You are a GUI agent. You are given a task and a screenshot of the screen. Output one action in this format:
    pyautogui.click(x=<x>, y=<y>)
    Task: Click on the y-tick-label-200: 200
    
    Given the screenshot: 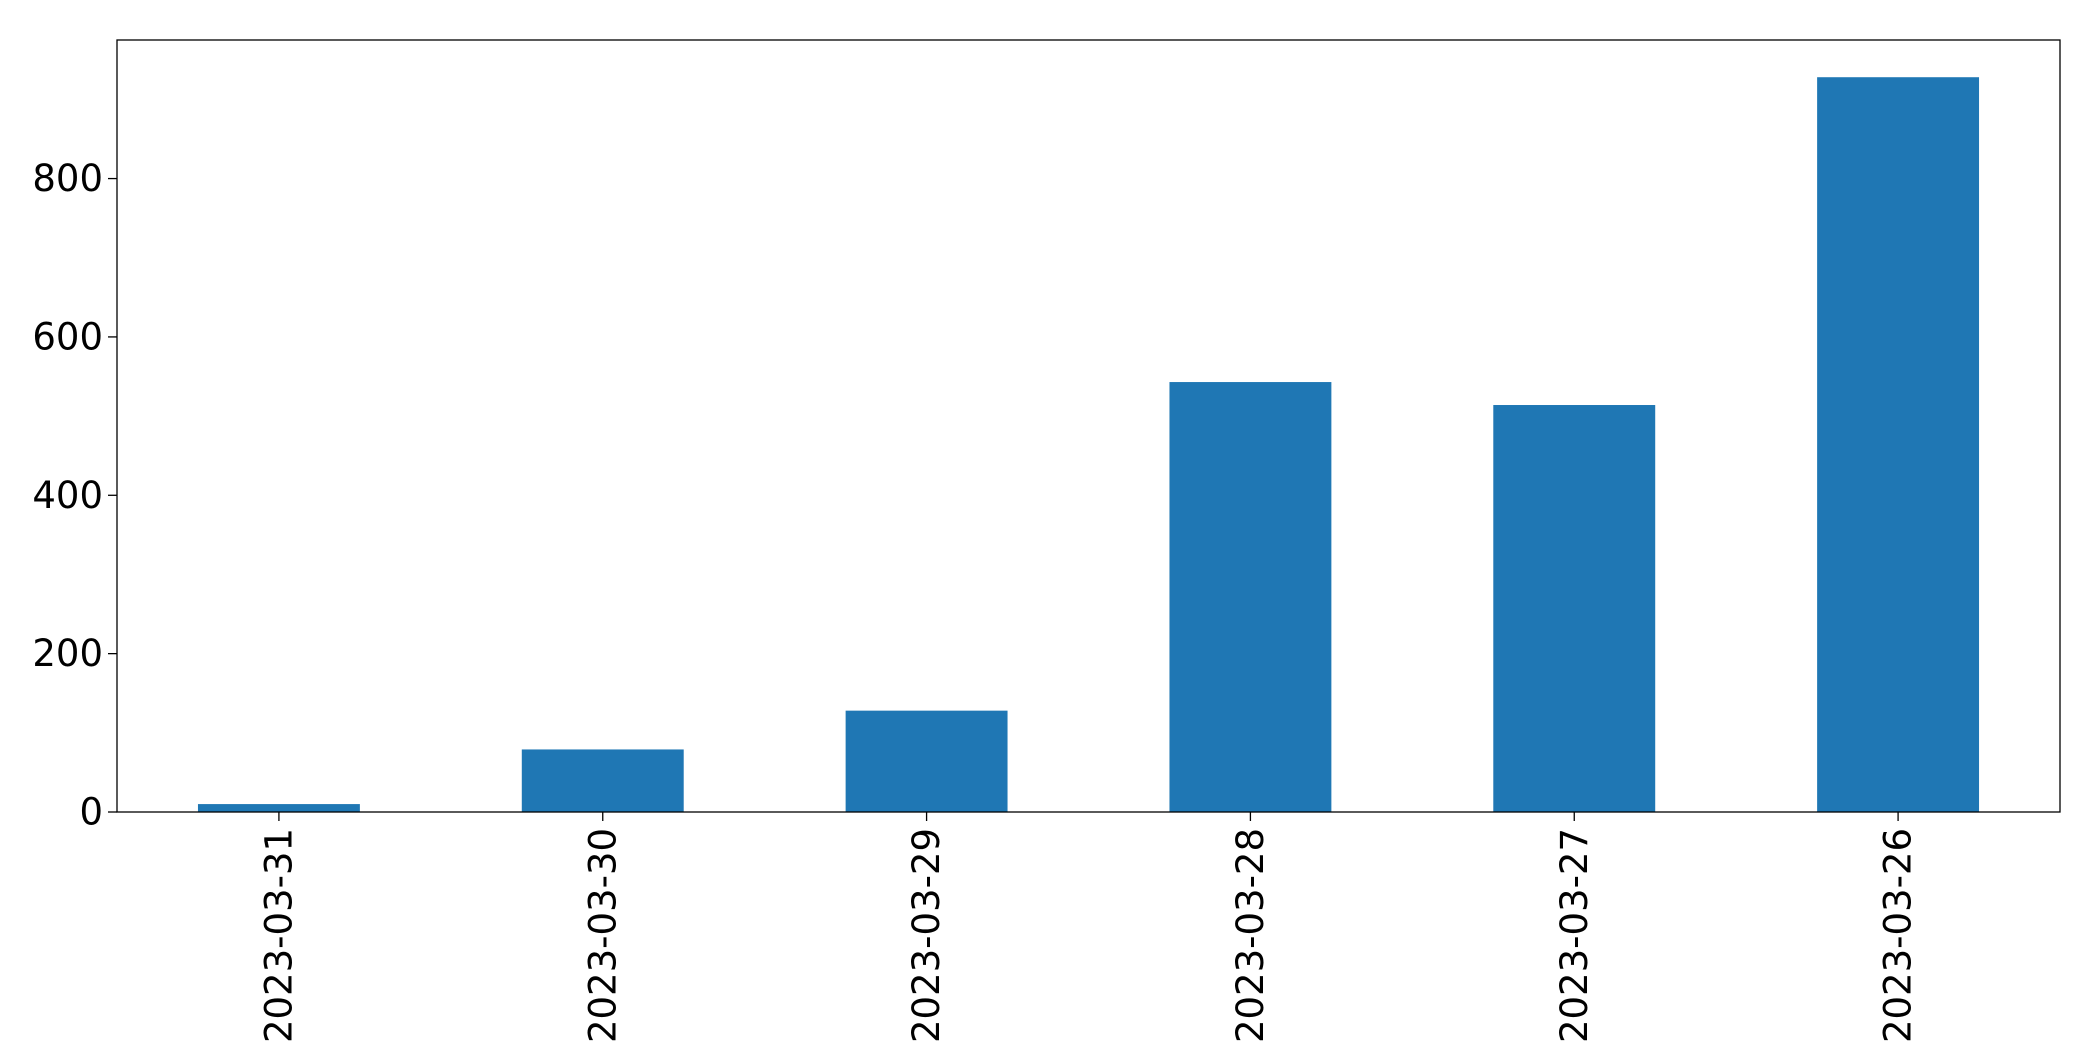 What is the action you would take?
    pyautogui.click(x=67, y=653)
    